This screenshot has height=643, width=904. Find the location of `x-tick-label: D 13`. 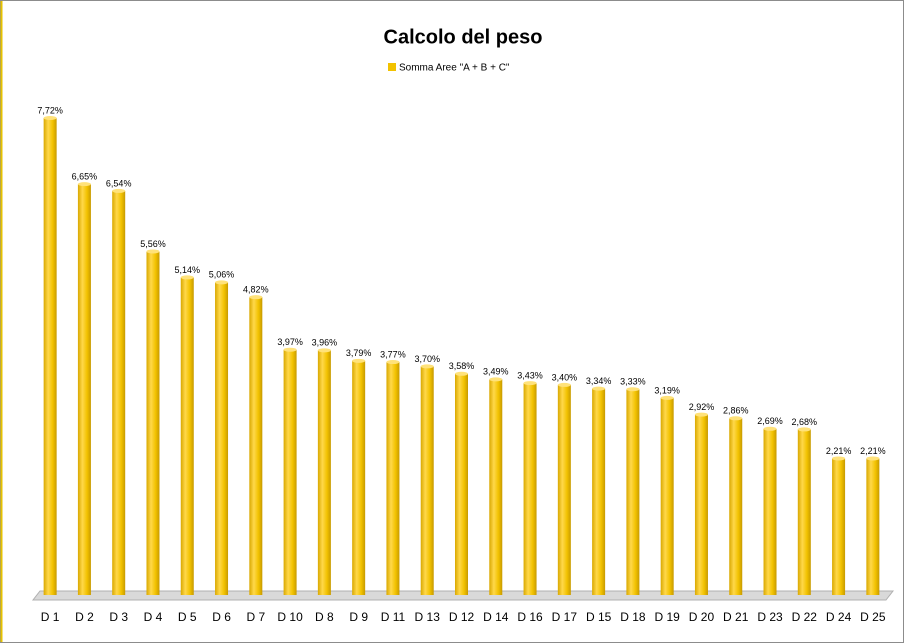

x-tick-label: D 13 is located at coordinates (428, 617).